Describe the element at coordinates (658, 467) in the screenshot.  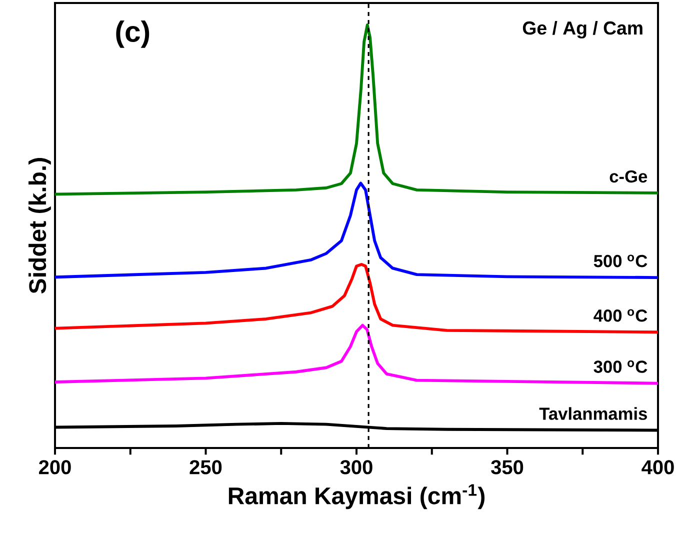
I see `x-tick-label: 400` at that location.